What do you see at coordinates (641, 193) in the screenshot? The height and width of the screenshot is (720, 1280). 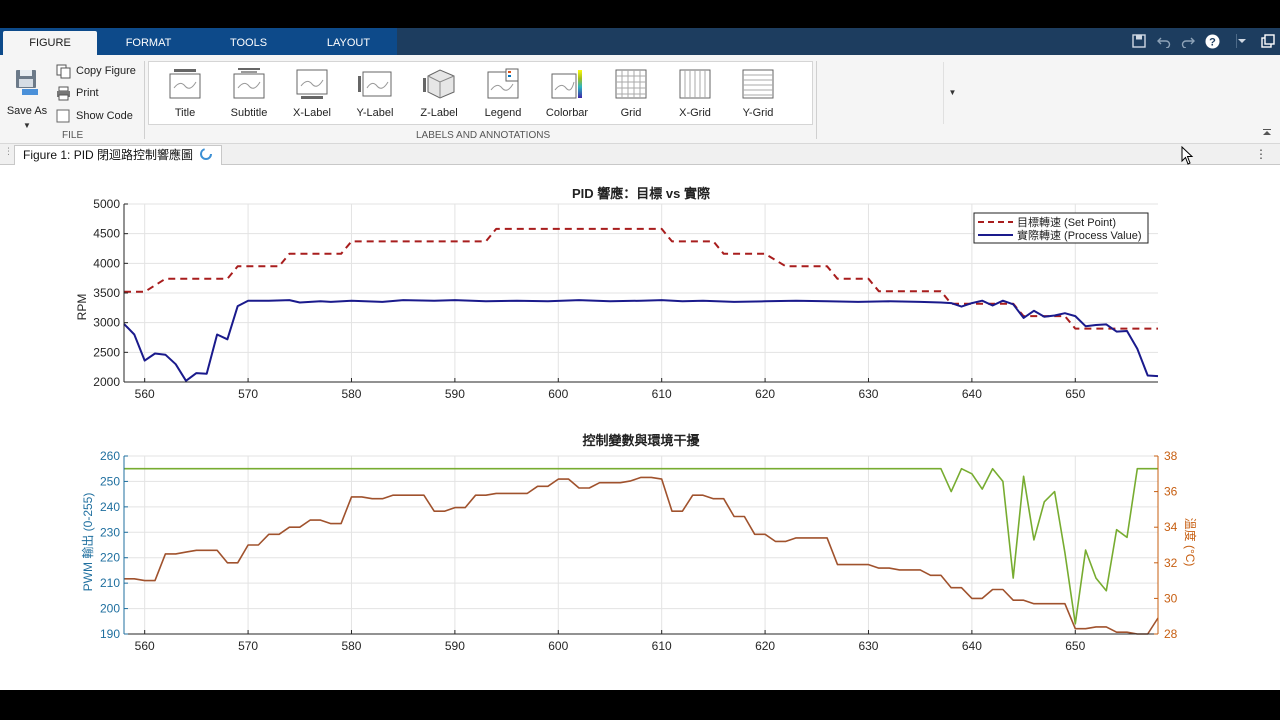 I see `chart-title: PID 響應：目標 vs 實際` at bounding box center [641, 193].